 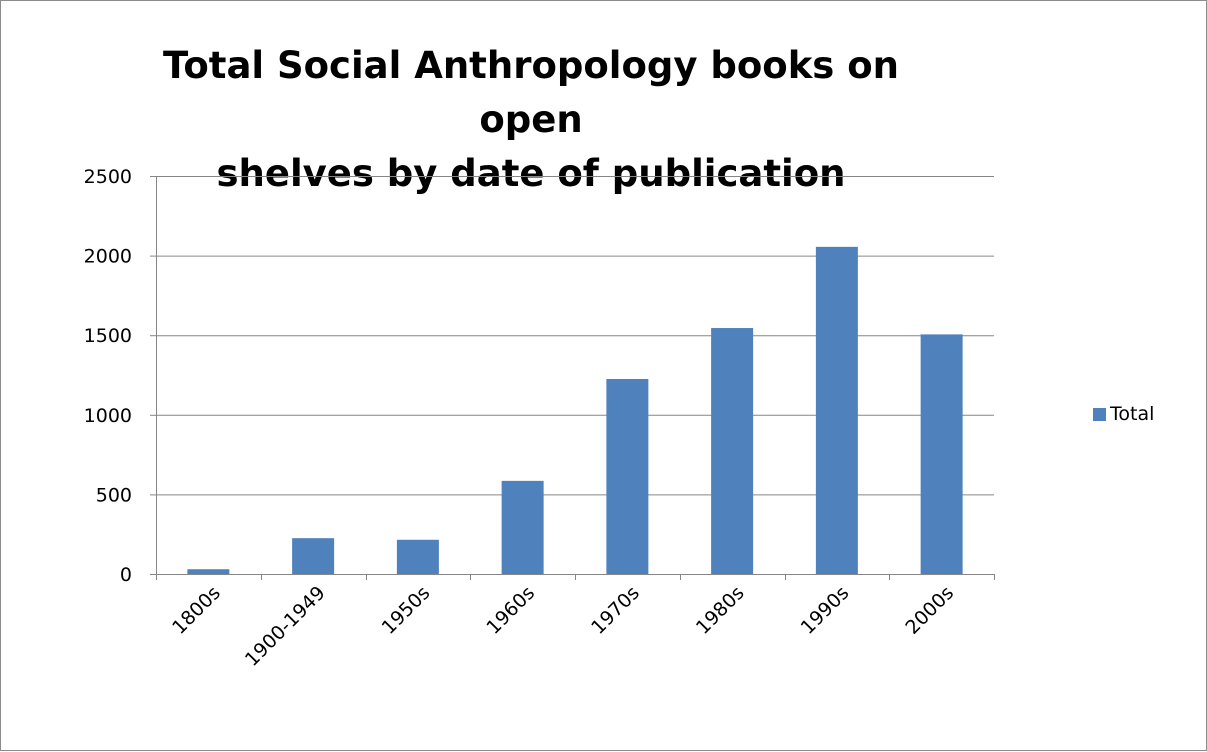 I want to click on y-tick-label: 2000, so click(x=108, y=257).